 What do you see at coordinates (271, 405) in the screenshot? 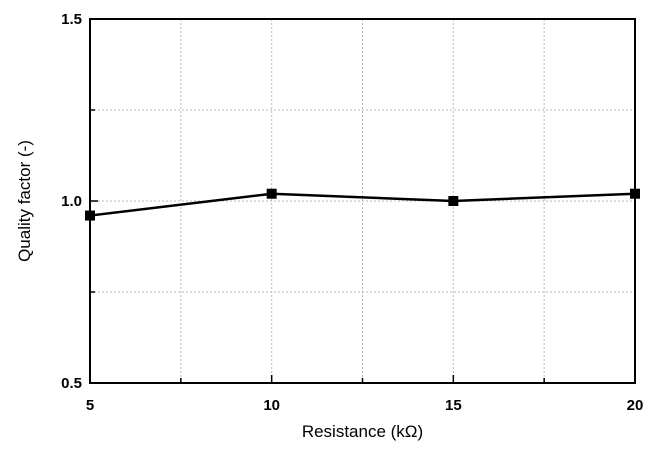
I see `x-tick-label: 10` at bounding box center [271, 405].